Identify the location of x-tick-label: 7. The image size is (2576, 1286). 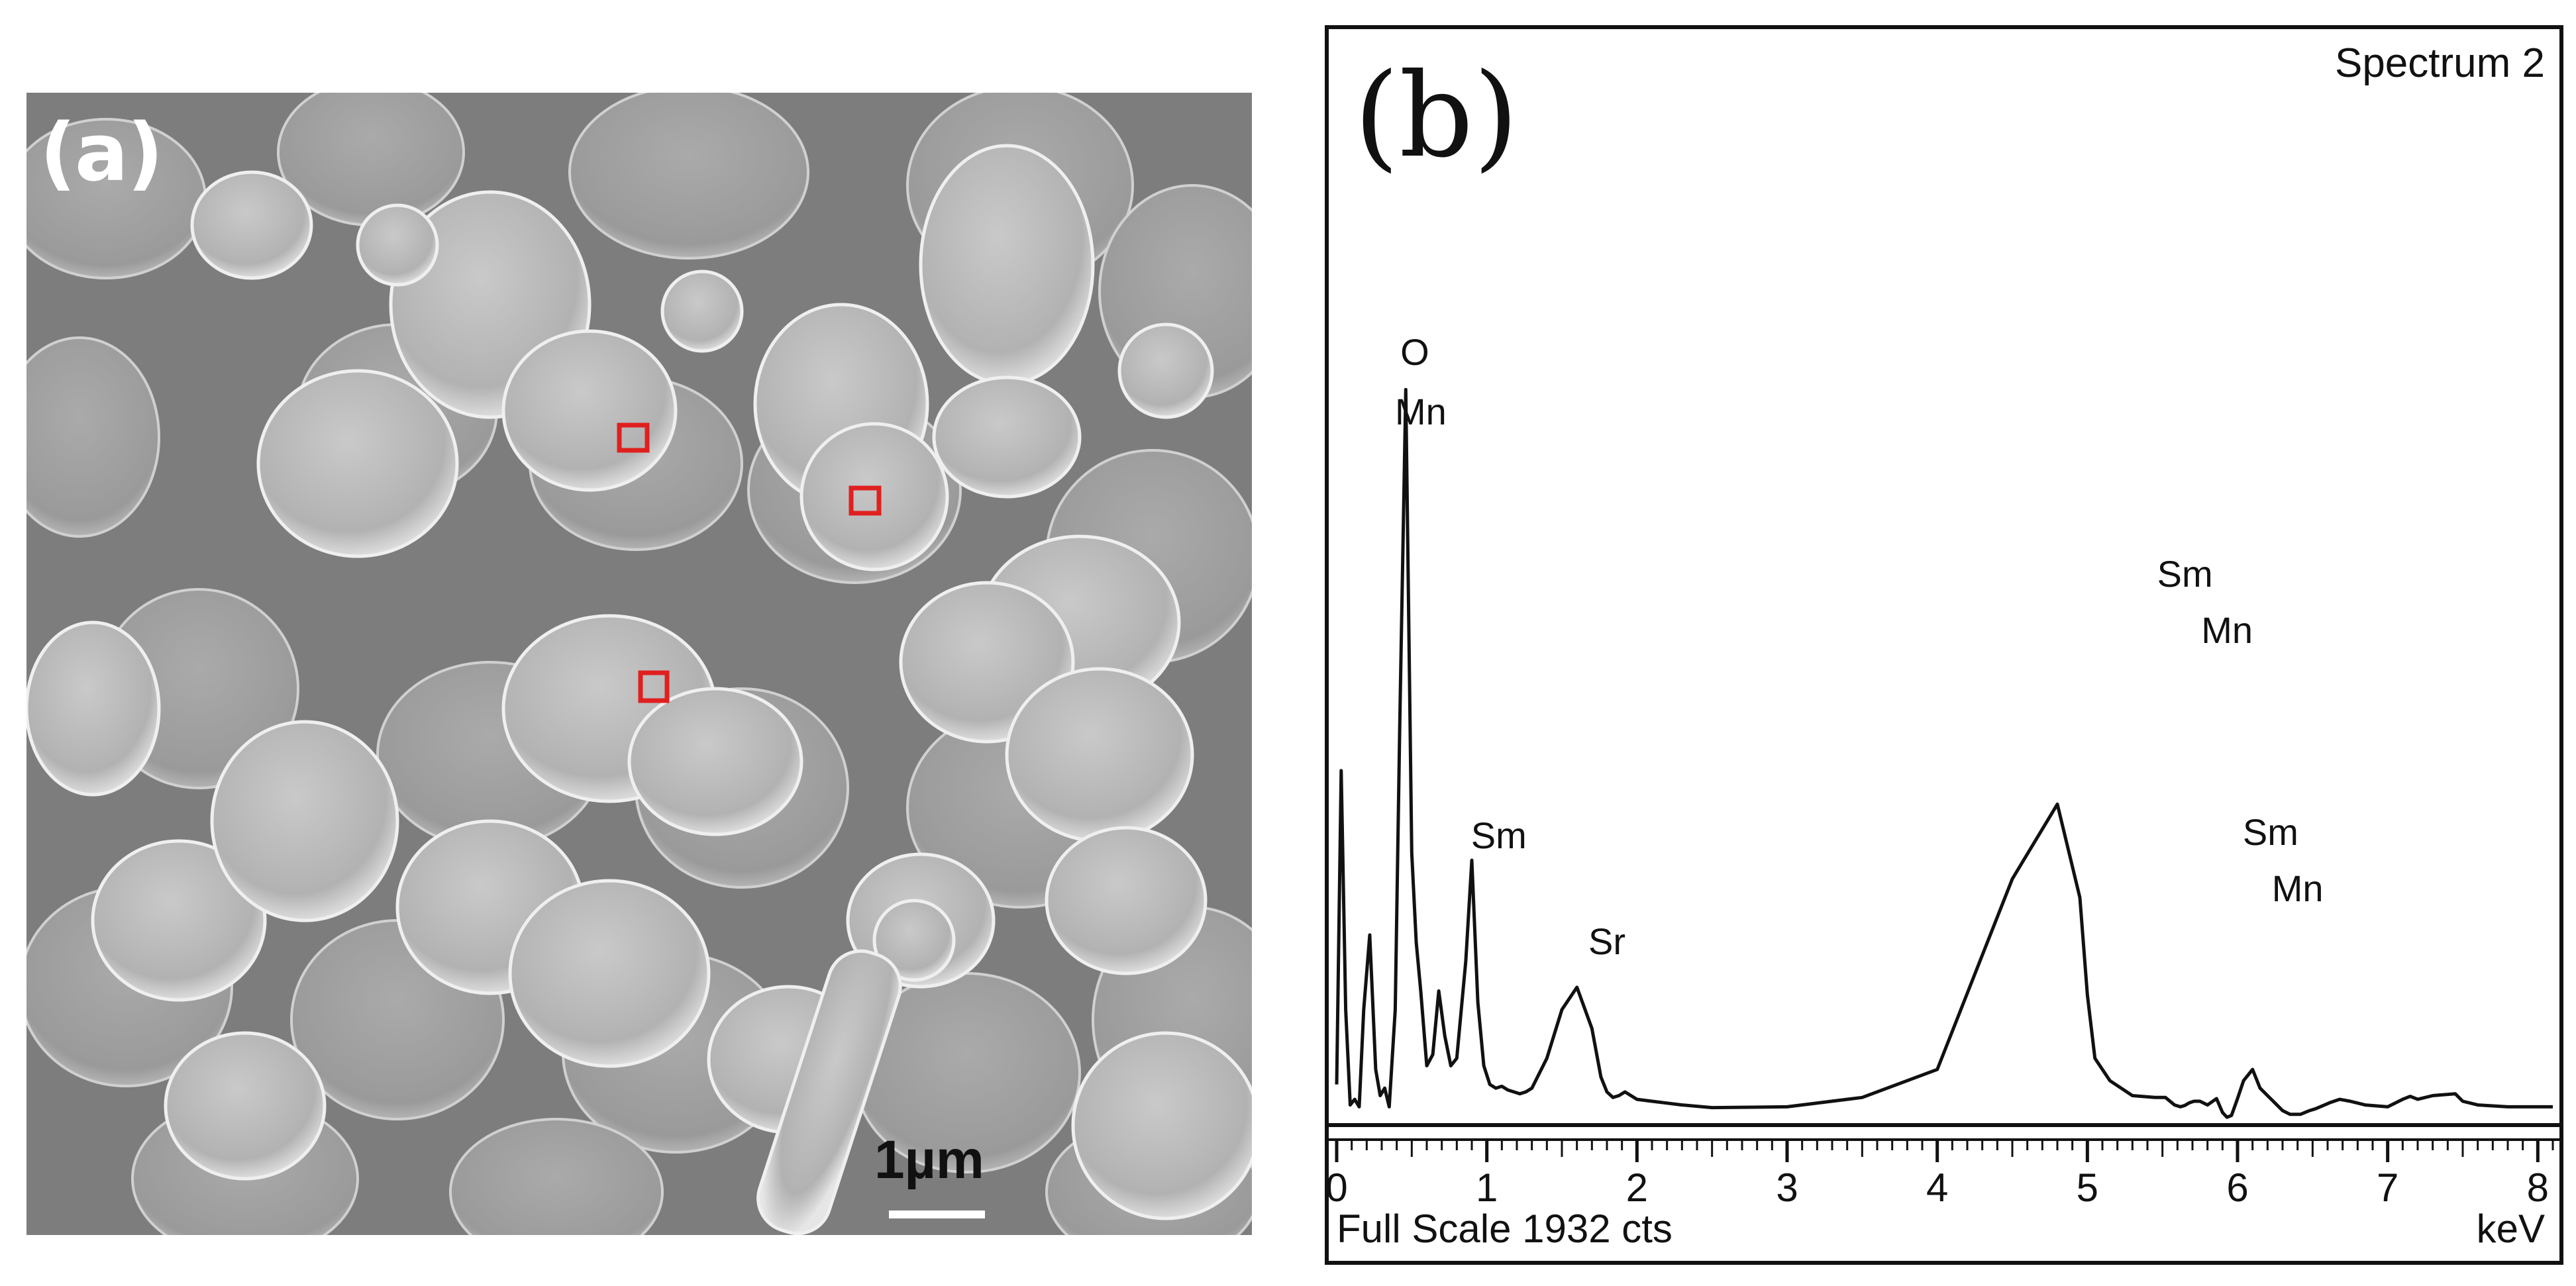
(2387, 1187).